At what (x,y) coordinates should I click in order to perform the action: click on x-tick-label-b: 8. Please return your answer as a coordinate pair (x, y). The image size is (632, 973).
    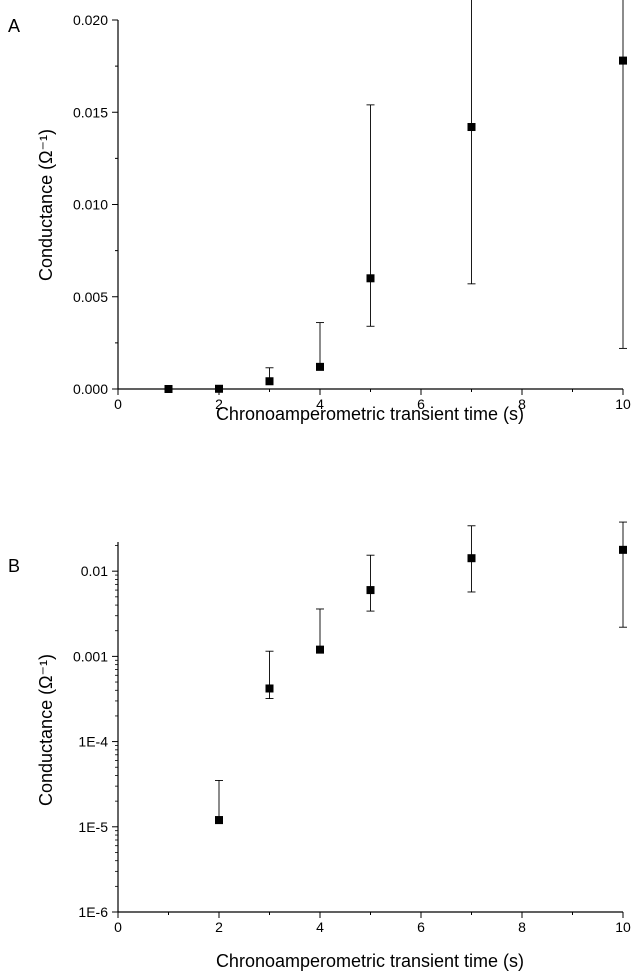
    Looking at the image, I should click on (522, 927).